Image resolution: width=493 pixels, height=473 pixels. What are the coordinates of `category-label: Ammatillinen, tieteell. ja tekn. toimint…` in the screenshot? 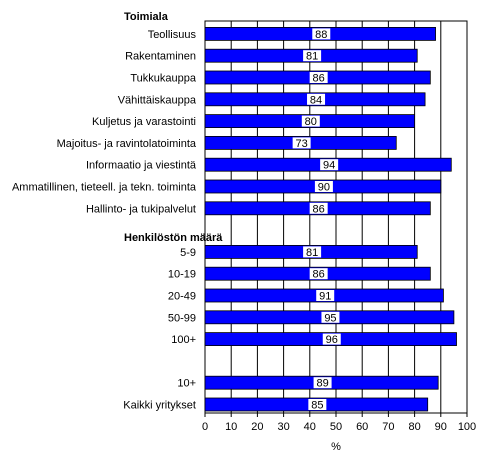 It's located at (104, 188).